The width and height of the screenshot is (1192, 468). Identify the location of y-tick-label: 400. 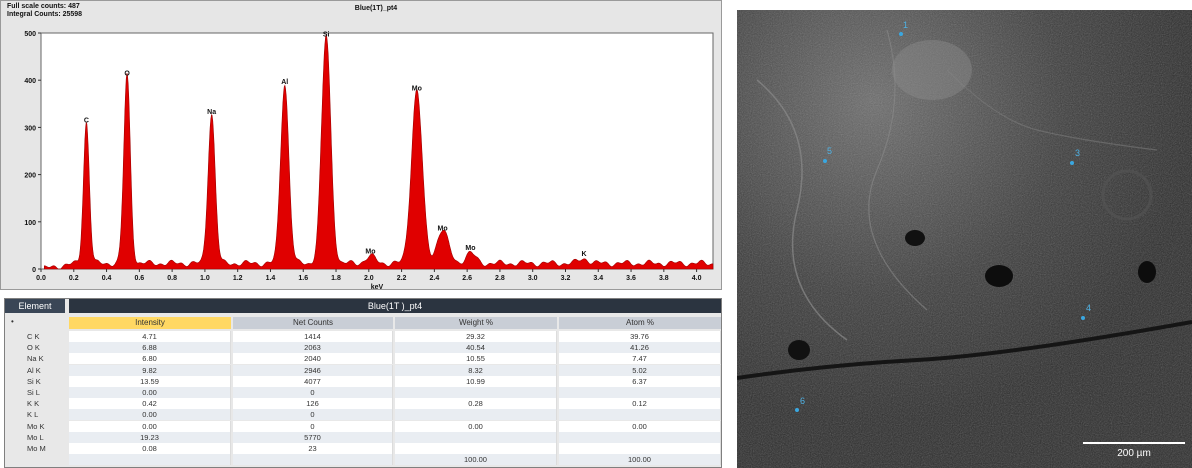
(30, 81).